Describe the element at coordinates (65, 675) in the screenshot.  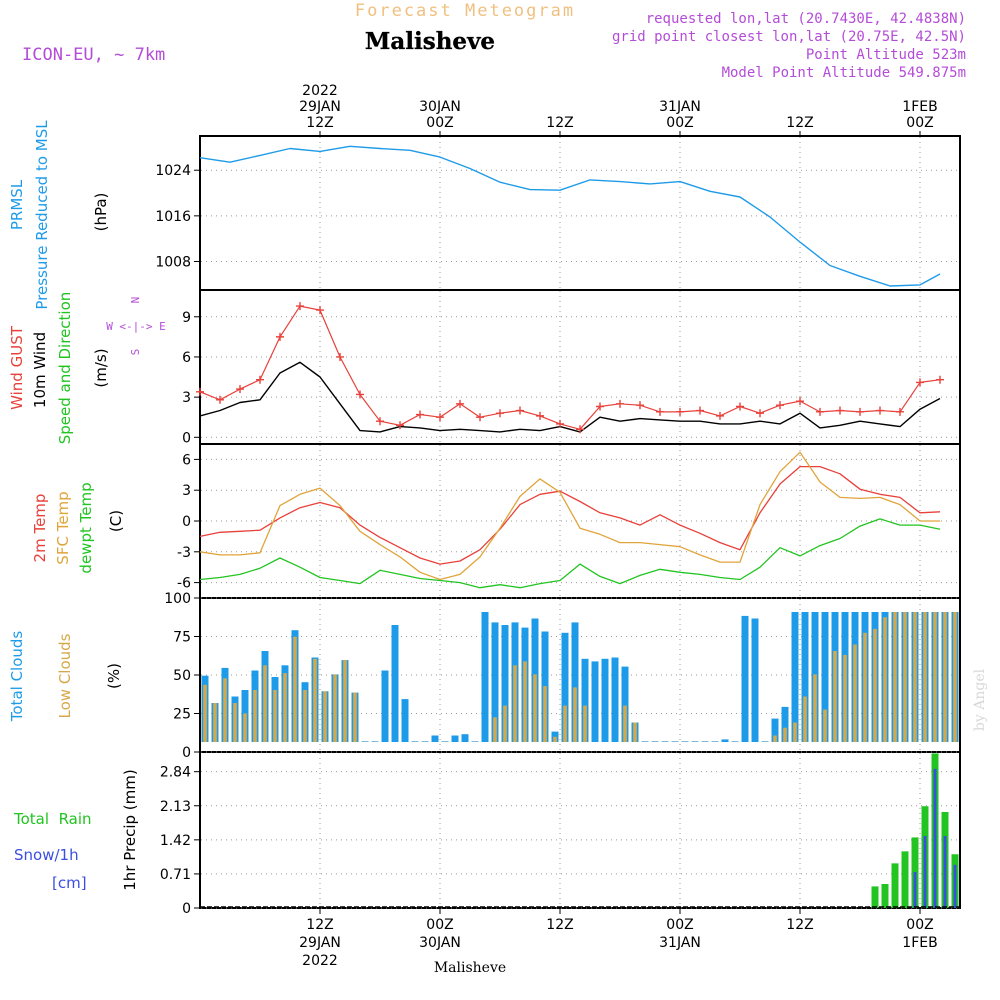
I see `low-clouds-label: Low Clouds` at that location.